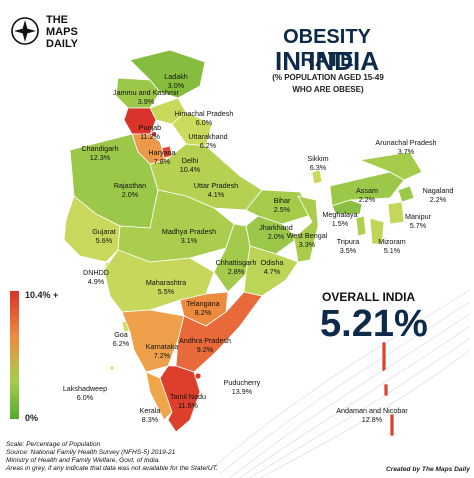 The image size is (474, 478). Describe the element at coordinates (32, 418) in the screenshot. I see `legend-min-label: 0%` at that location.